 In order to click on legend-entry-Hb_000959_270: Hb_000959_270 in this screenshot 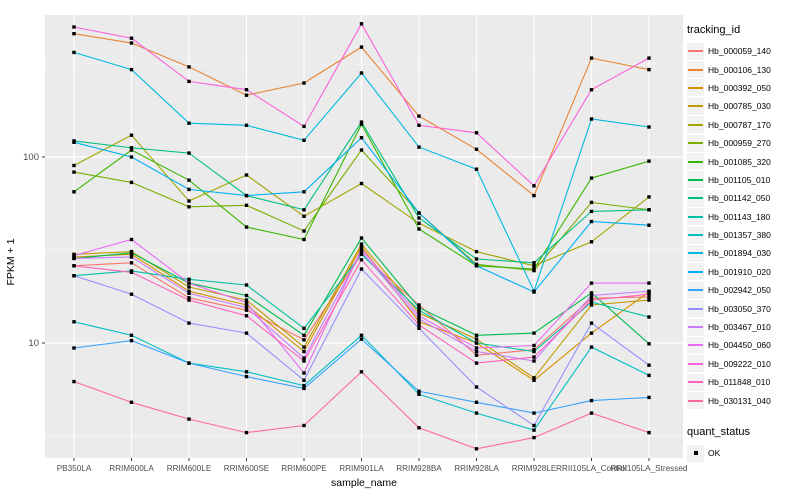, I will do `click(743, 143)`.